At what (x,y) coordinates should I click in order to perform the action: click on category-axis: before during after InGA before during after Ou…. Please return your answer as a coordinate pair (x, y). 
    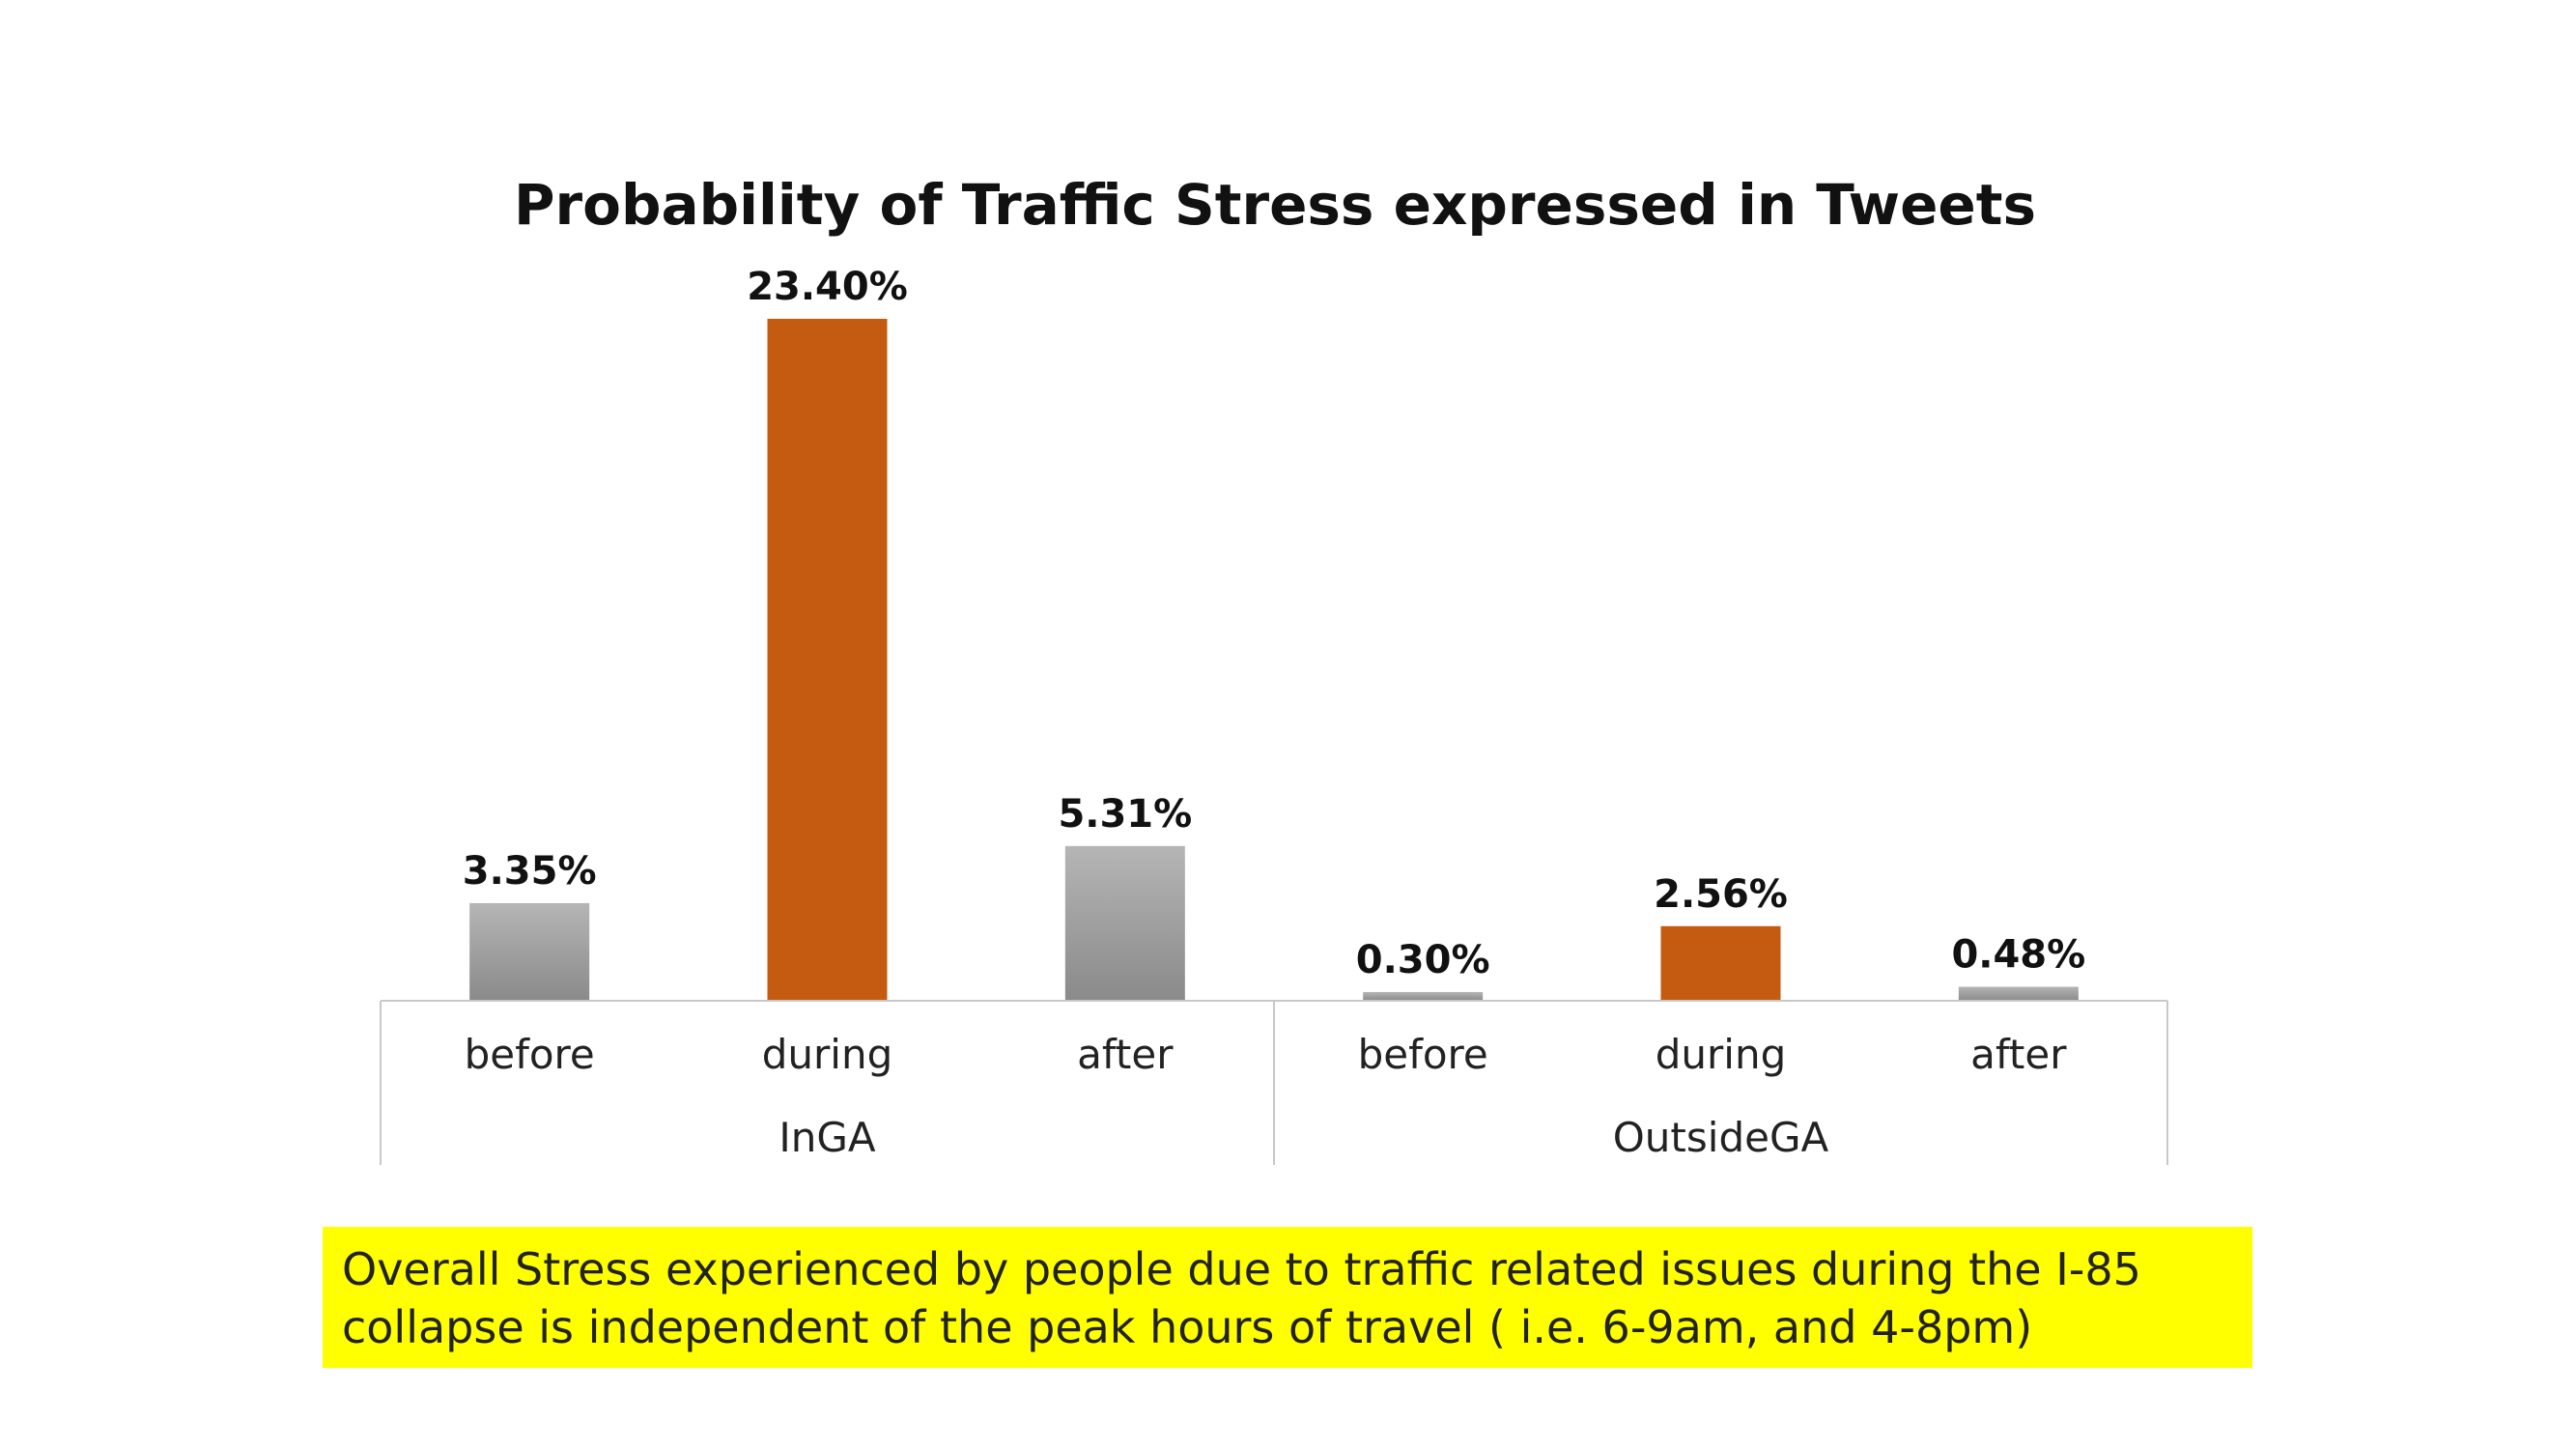
    Looking at the image, I should click on (1274, 1082).